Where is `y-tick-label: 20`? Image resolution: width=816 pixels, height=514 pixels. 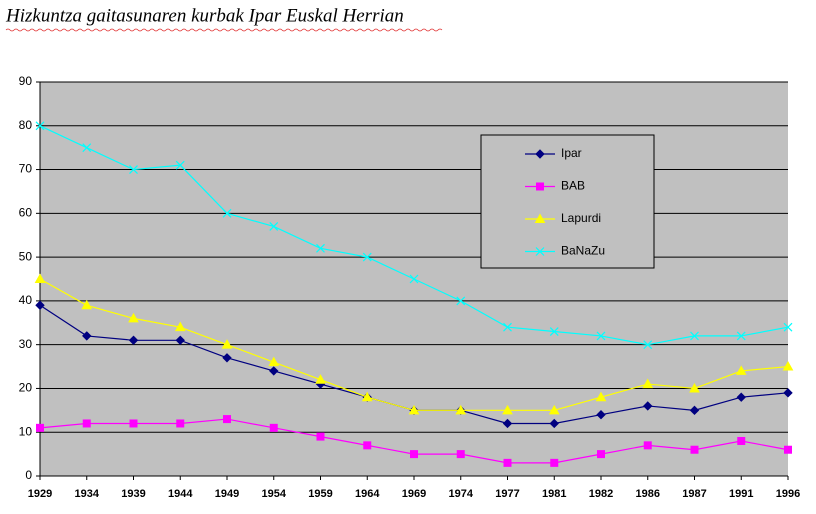
y-tick-label: 20 is located at coordinates (26, 388).